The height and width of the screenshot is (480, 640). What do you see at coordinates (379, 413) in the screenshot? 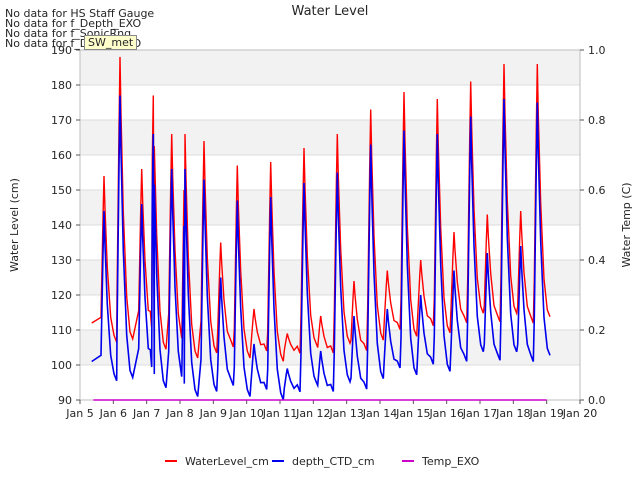
I see `x-tick-label: Jan 14` at bounding box center [379, 413].